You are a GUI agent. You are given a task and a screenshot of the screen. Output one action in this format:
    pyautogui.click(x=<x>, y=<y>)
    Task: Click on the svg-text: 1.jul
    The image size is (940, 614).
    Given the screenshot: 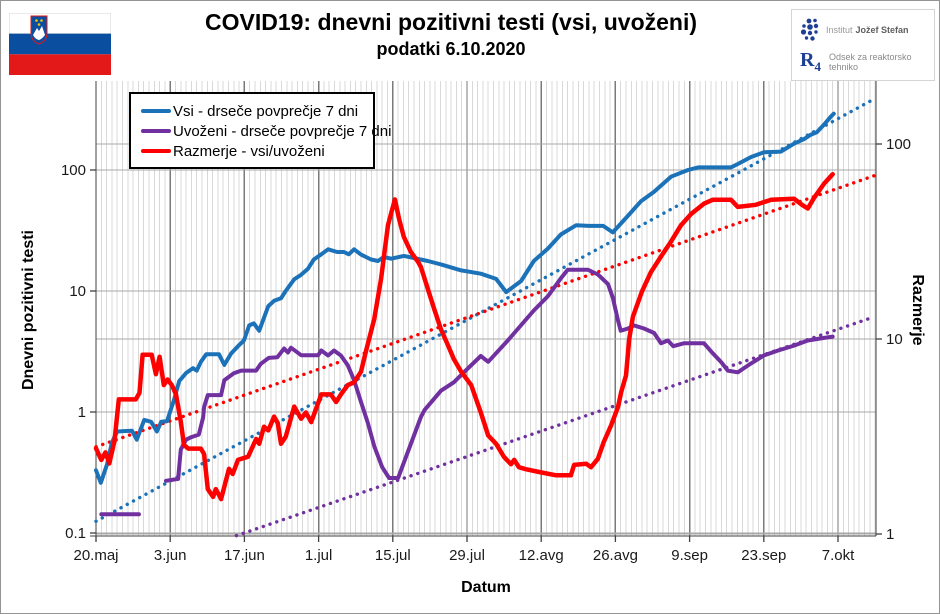 What is the action you would take?
    pyautogui.click(x=319, y=555)
    